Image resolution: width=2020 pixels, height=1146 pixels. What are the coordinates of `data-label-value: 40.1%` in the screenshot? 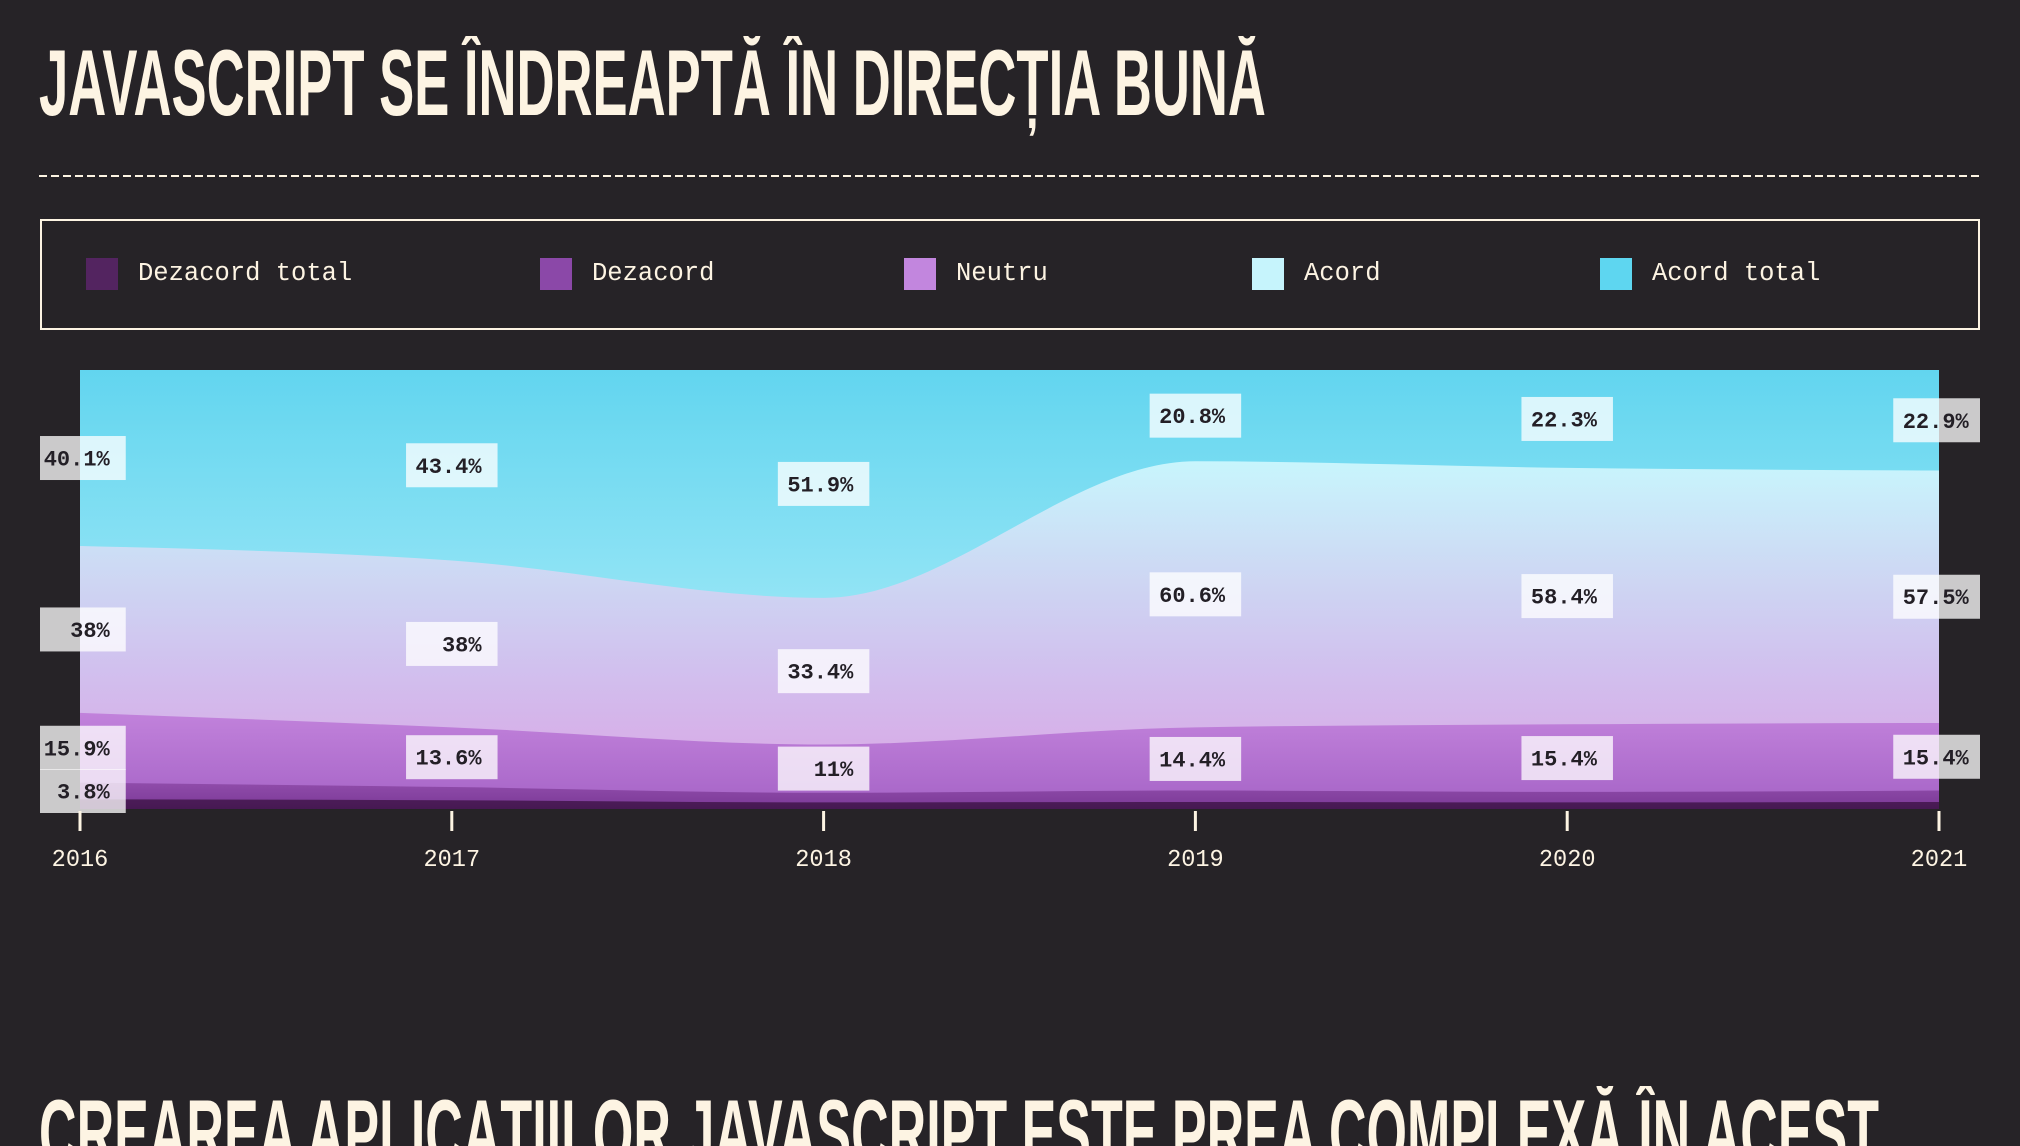 It's located at (77, 460).